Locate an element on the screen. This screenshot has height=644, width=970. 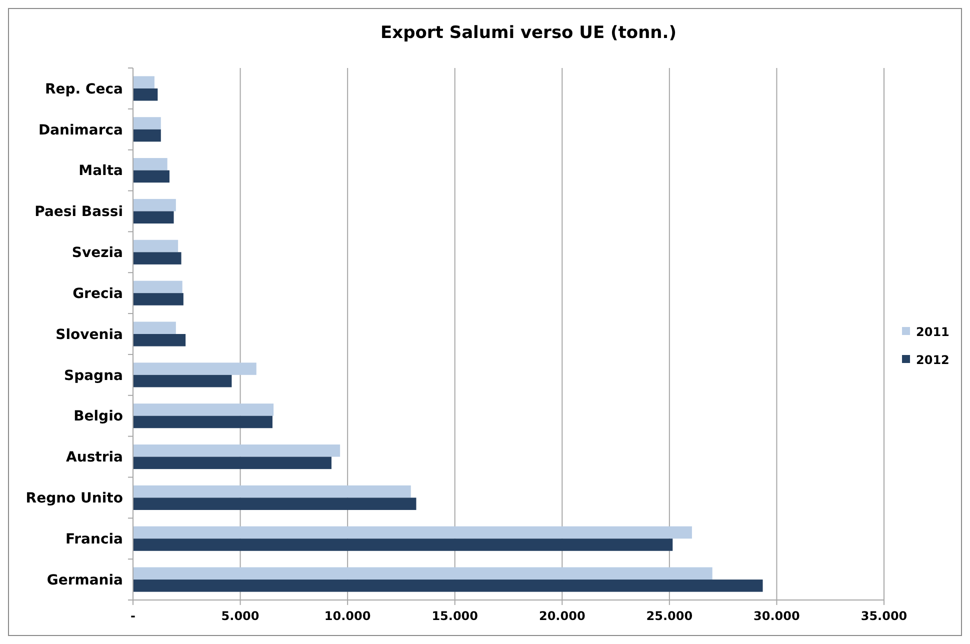
y-tick-label: Danimarca is located at coordinates (80, 130).